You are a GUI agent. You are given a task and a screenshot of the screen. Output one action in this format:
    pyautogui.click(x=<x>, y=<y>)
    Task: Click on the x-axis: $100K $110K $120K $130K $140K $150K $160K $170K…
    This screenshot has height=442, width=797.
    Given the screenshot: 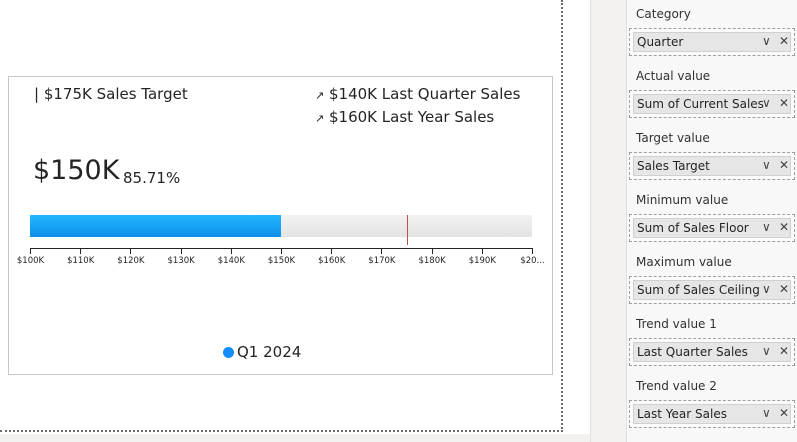 What is the action you would take?
    pyautogui.click(x=281, y=258)
    